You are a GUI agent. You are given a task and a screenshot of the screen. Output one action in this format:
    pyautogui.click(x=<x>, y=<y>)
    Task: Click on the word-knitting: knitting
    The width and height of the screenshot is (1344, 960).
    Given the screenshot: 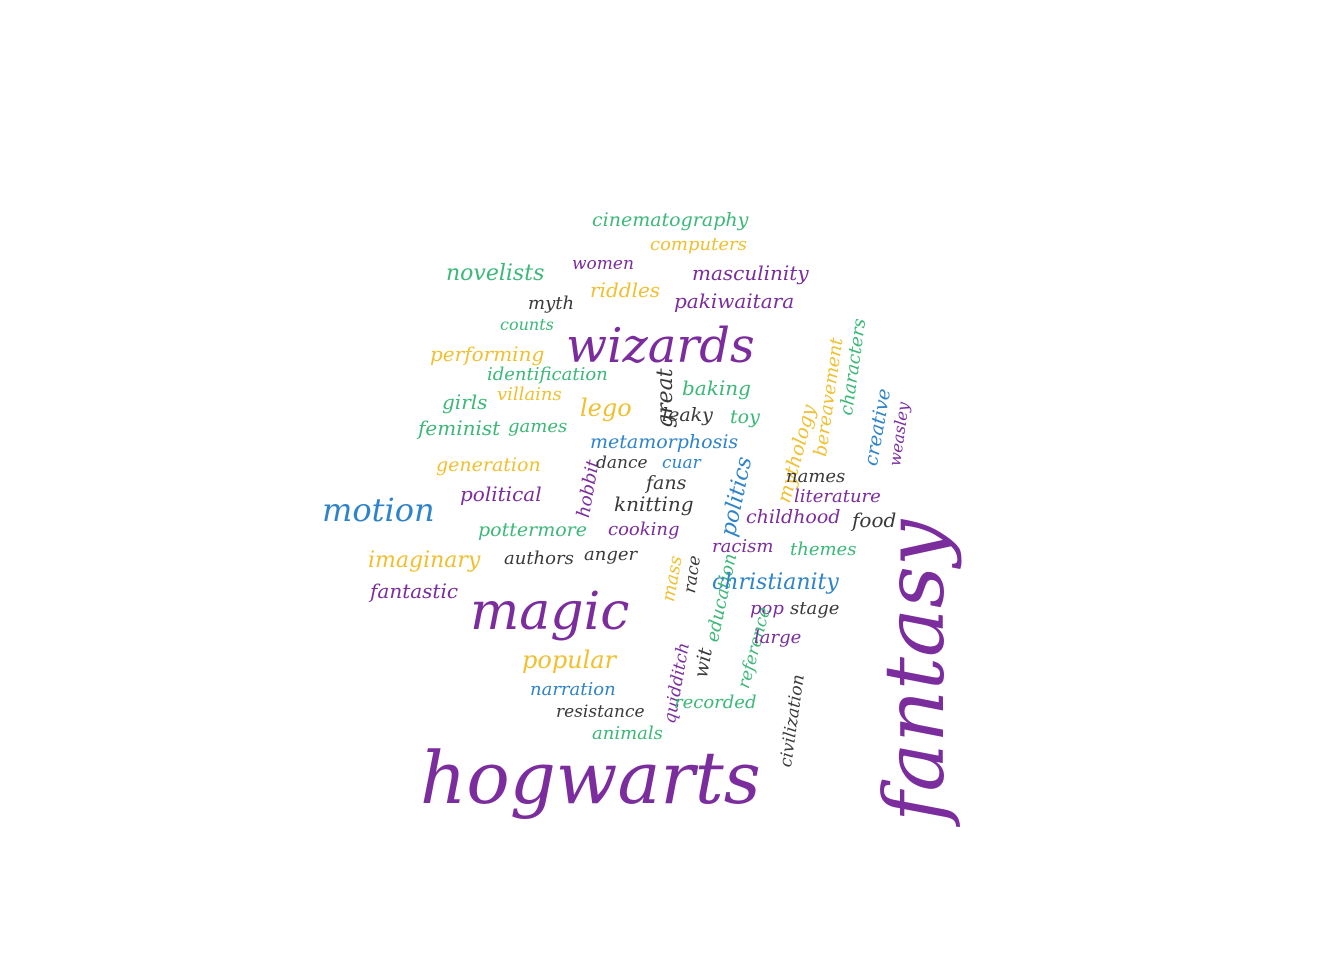 What is the action you would take?
    pyautogui.click(x=654, y=504)
    